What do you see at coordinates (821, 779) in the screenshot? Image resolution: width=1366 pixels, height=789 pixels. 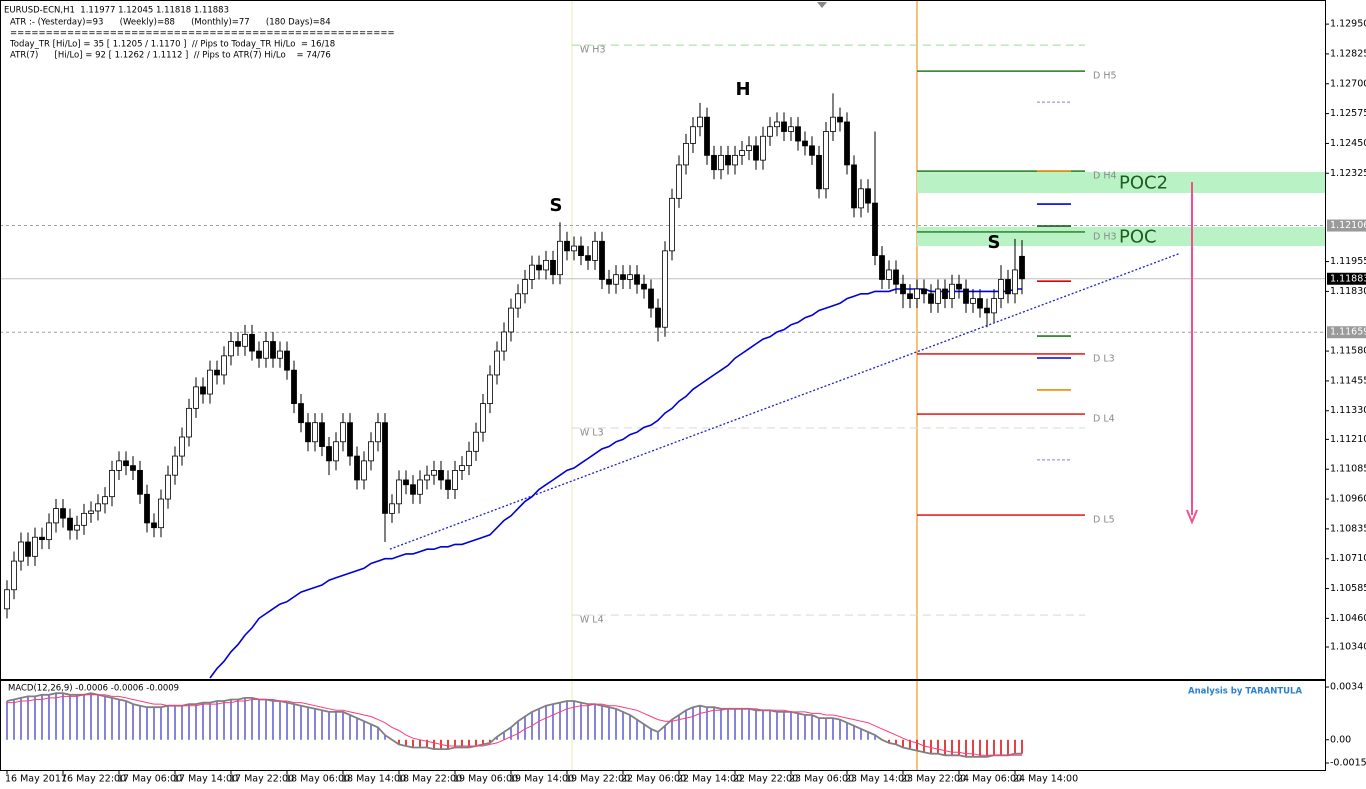 I see `x-tick-label: 23 May 06:00` at bounding box center [821, 779].